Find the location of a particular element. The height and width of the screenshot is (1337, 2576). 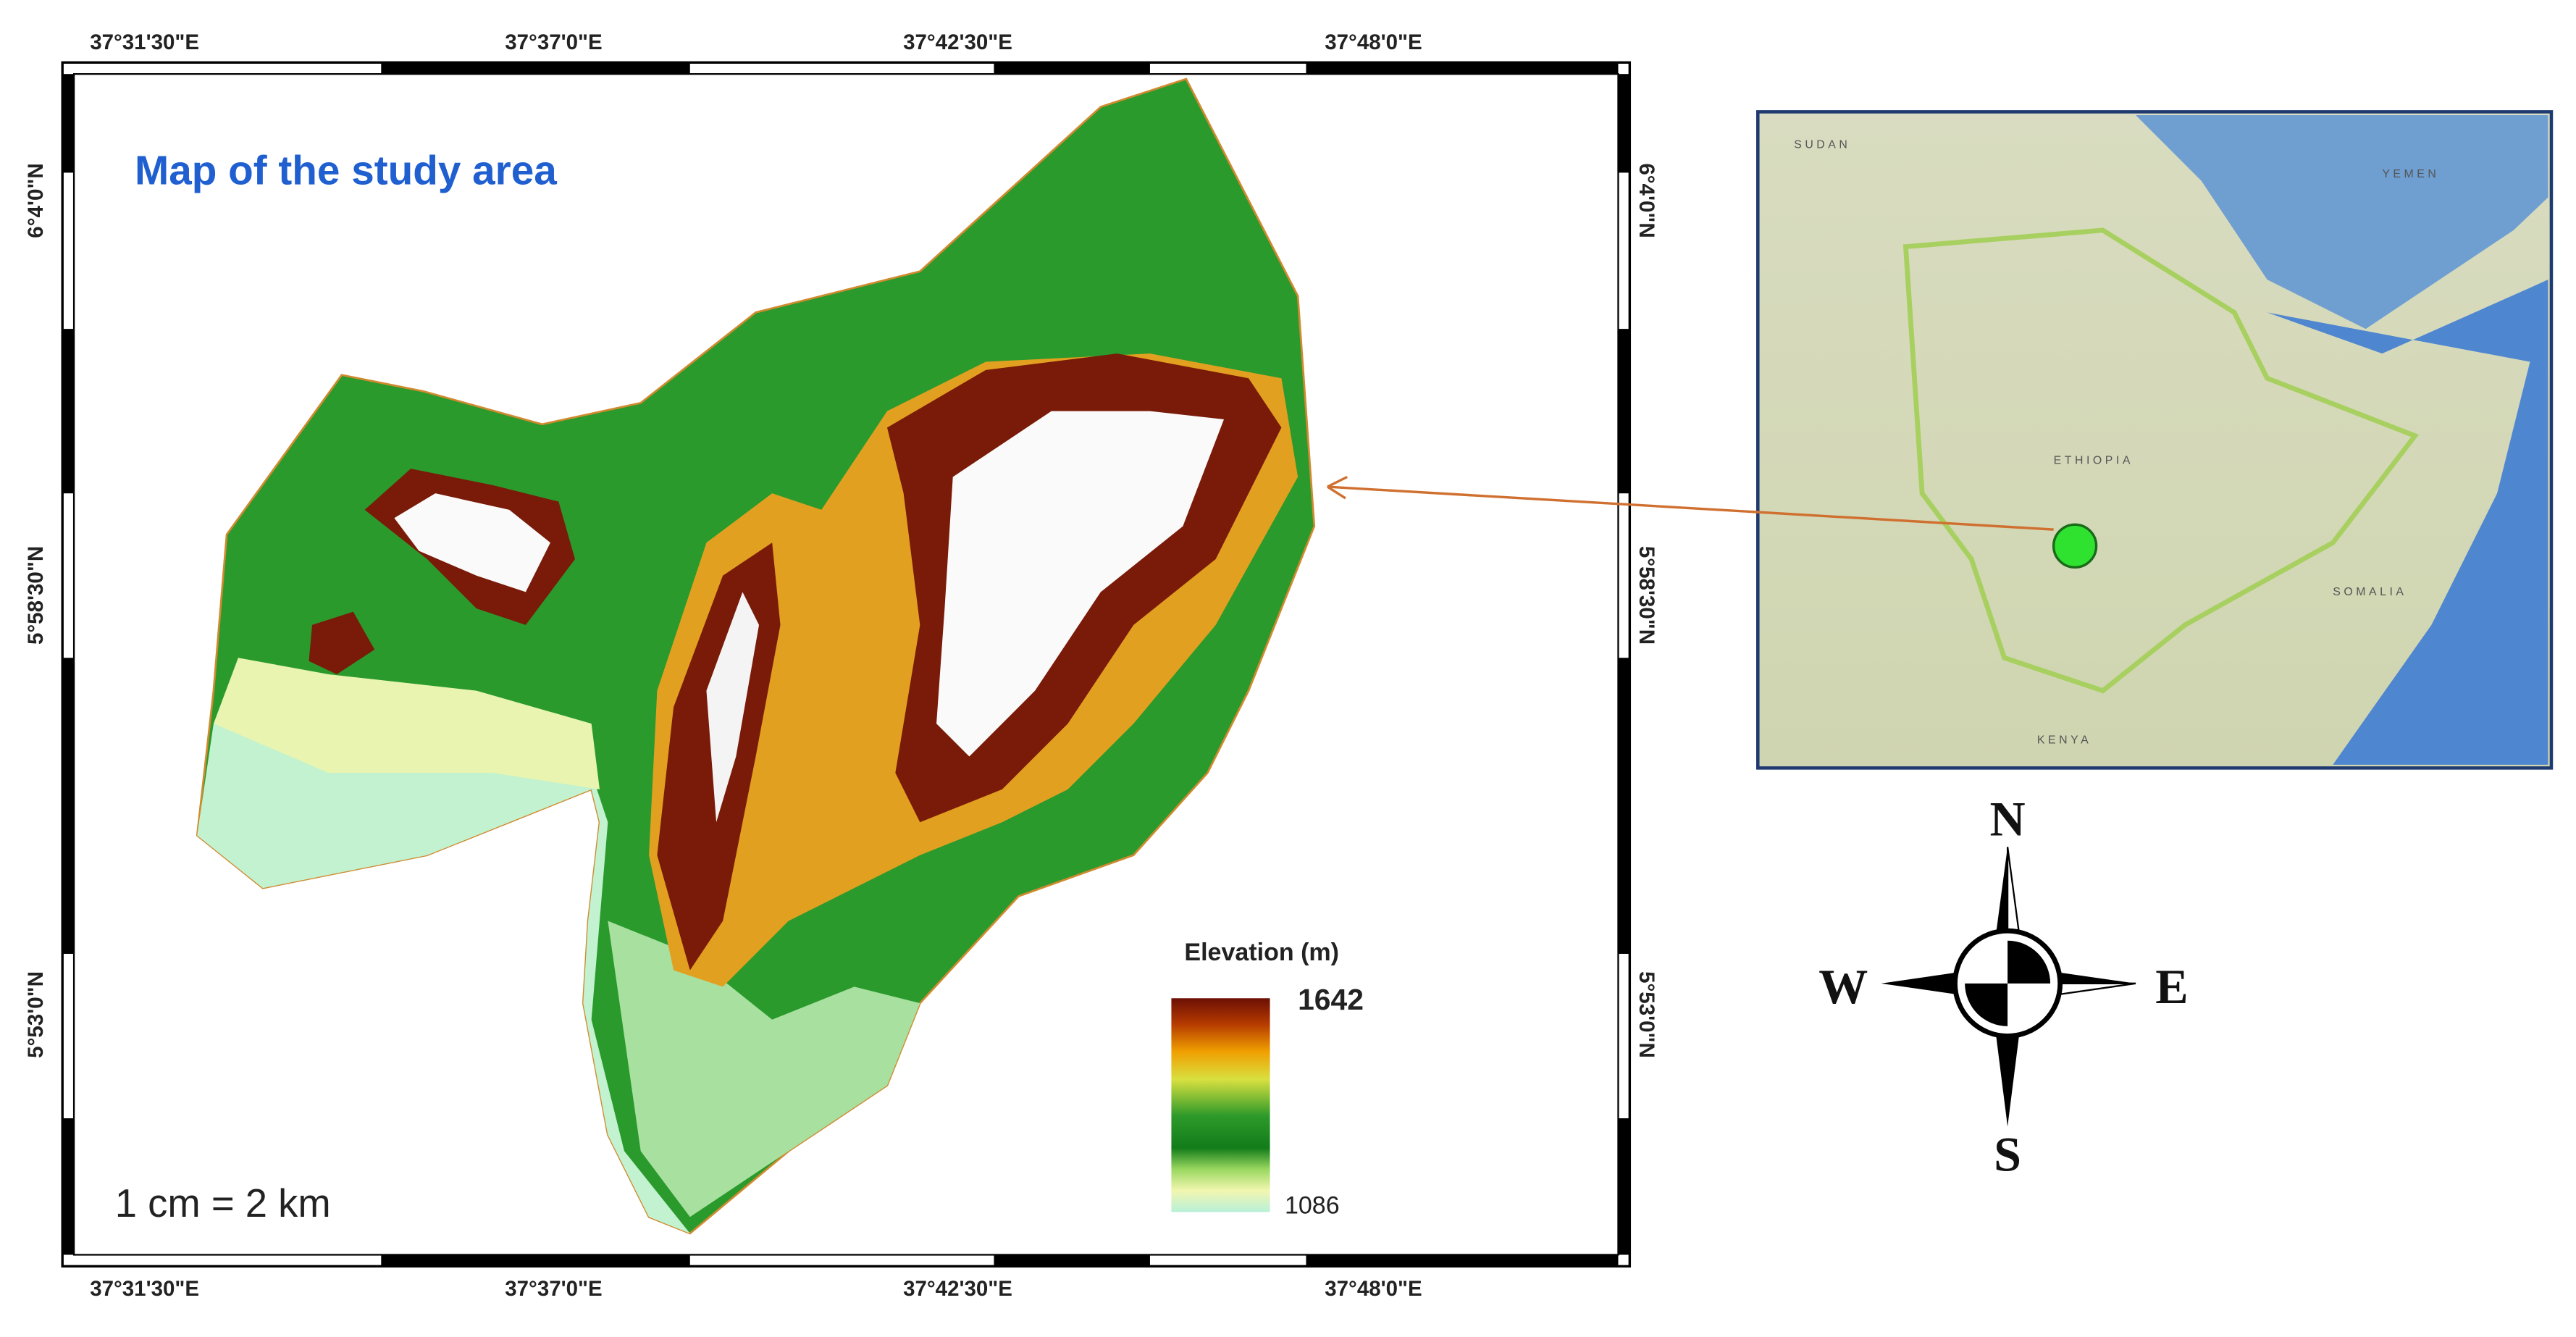

top-coord-label: 37°37'0"E is located at coordinates (553, 42).